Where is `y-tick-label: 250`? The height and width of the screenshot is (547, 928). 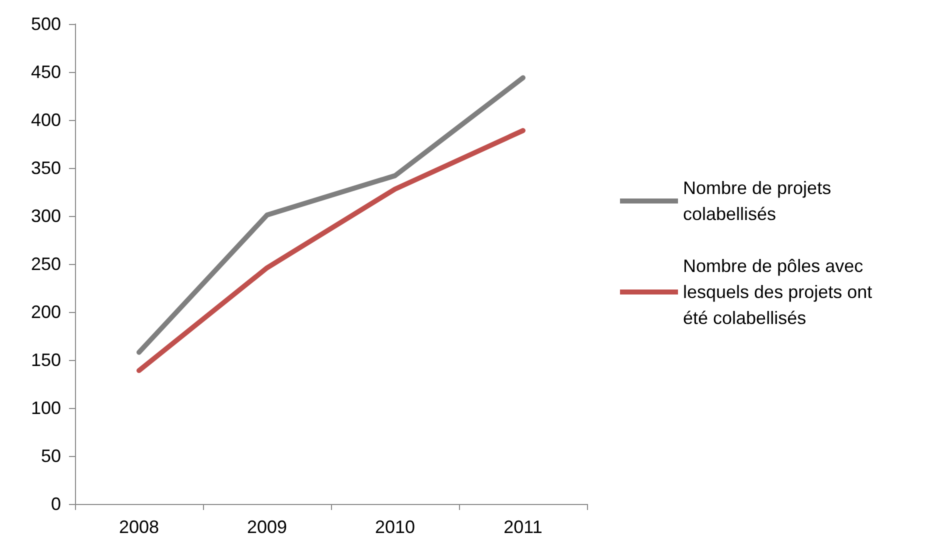 y-tick-label: 250 is located at coordinates (45, 264).